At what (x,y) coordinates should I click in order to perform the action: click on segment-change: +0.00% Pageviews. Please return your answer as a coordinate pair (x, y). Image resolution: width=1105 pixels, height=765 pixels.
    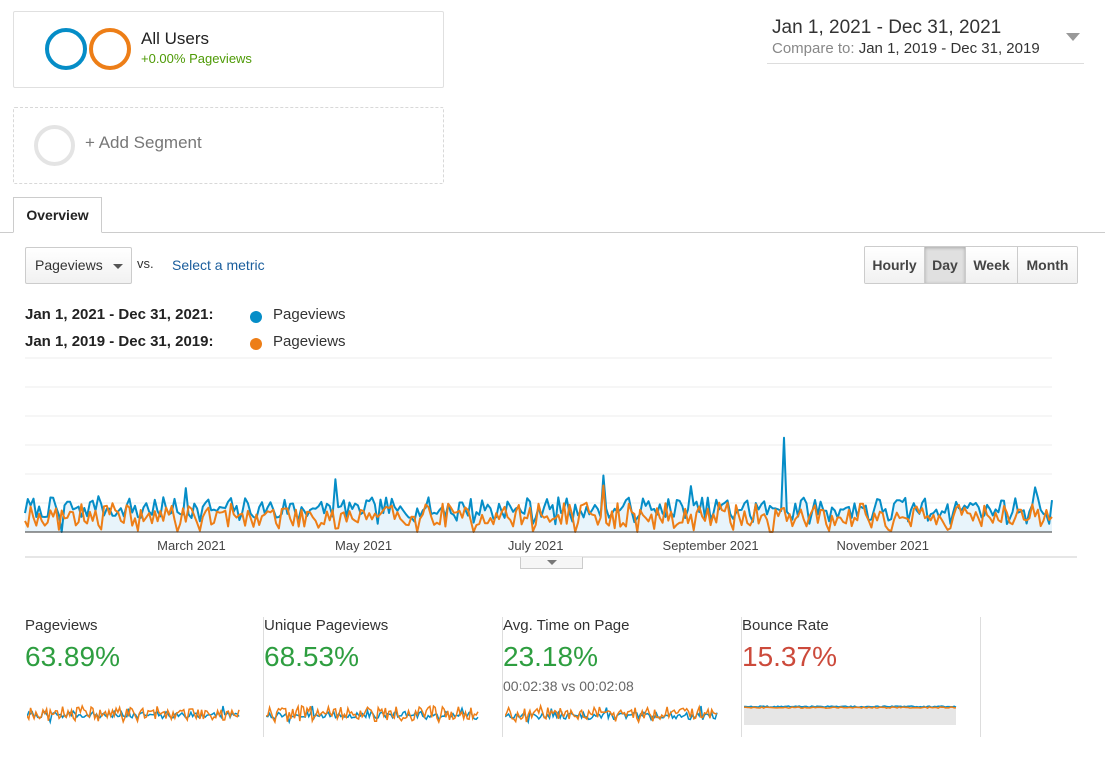
    Looking at the image, I should click on (196, 58).